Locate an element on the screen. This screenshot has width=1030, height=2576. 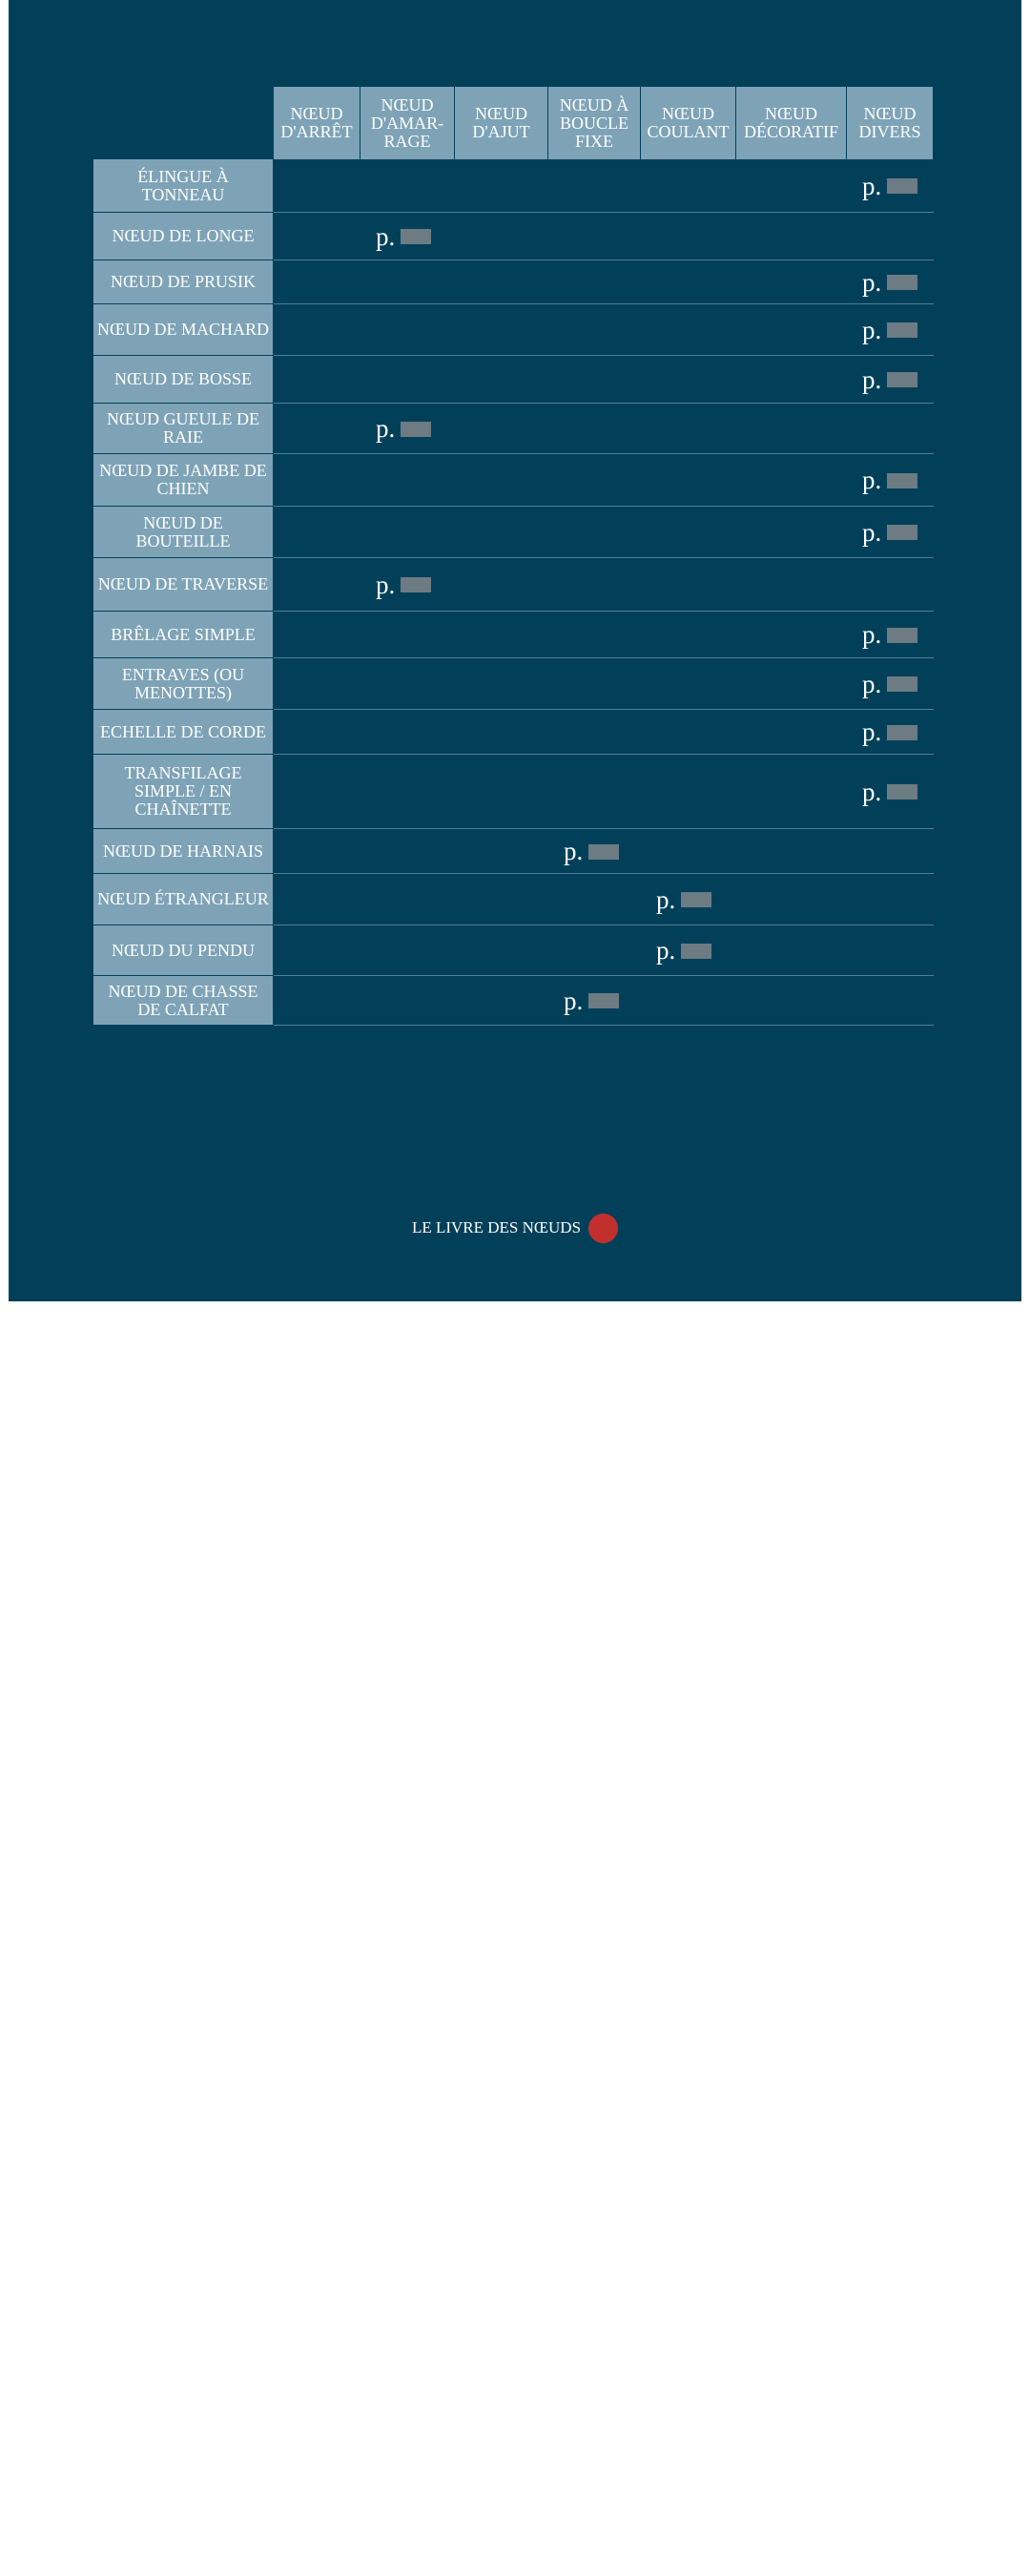
row-label: NŒUD ÉTRANGLEUR is located at coordinates (183, 899).